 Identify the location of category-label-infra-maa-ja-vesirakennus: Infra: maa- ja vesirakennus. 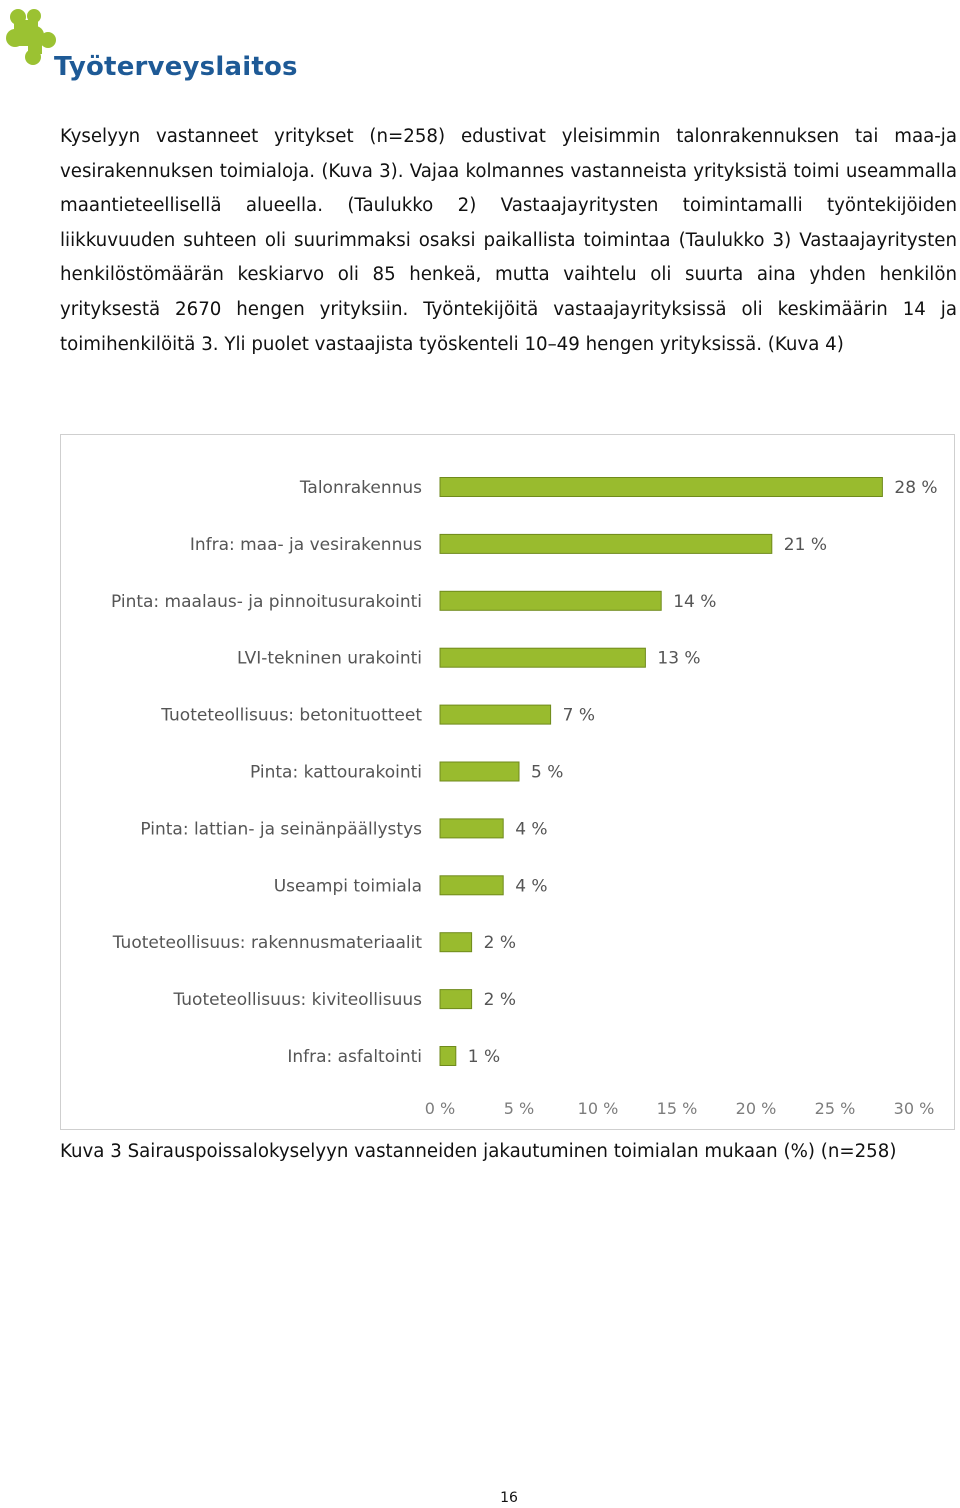
(306, 545).